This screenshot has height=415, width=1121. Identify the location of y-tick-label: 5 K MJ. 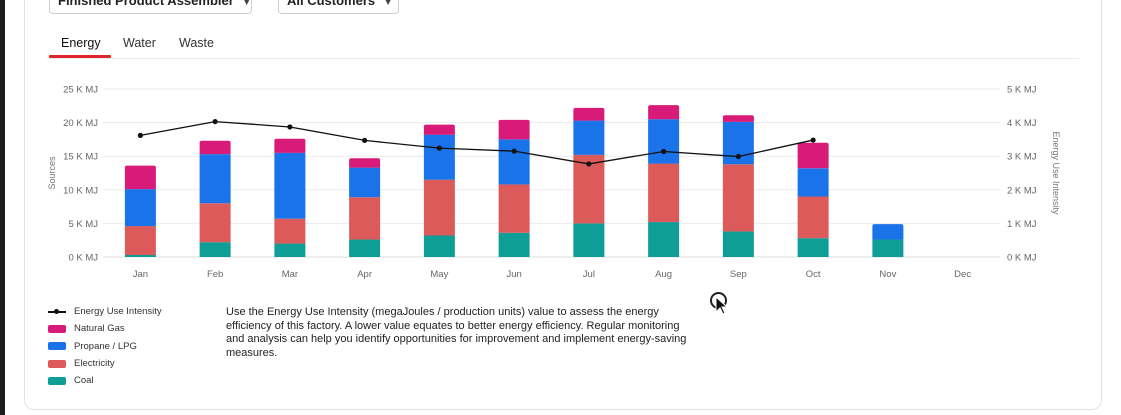
(83, 224).